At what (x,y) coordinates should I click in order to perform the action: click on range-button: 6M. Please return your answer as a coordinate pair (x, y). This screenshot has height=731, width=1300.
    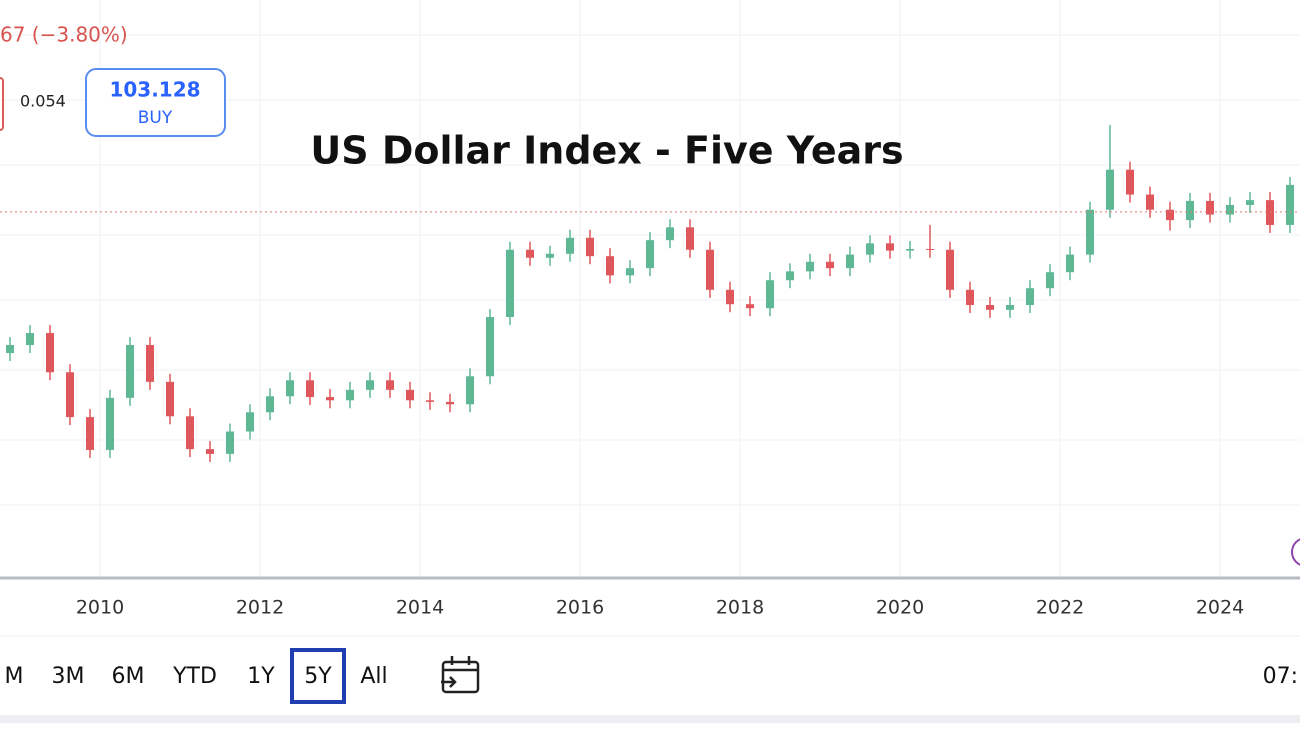
    Looking at the image, I should click on (128, 676).